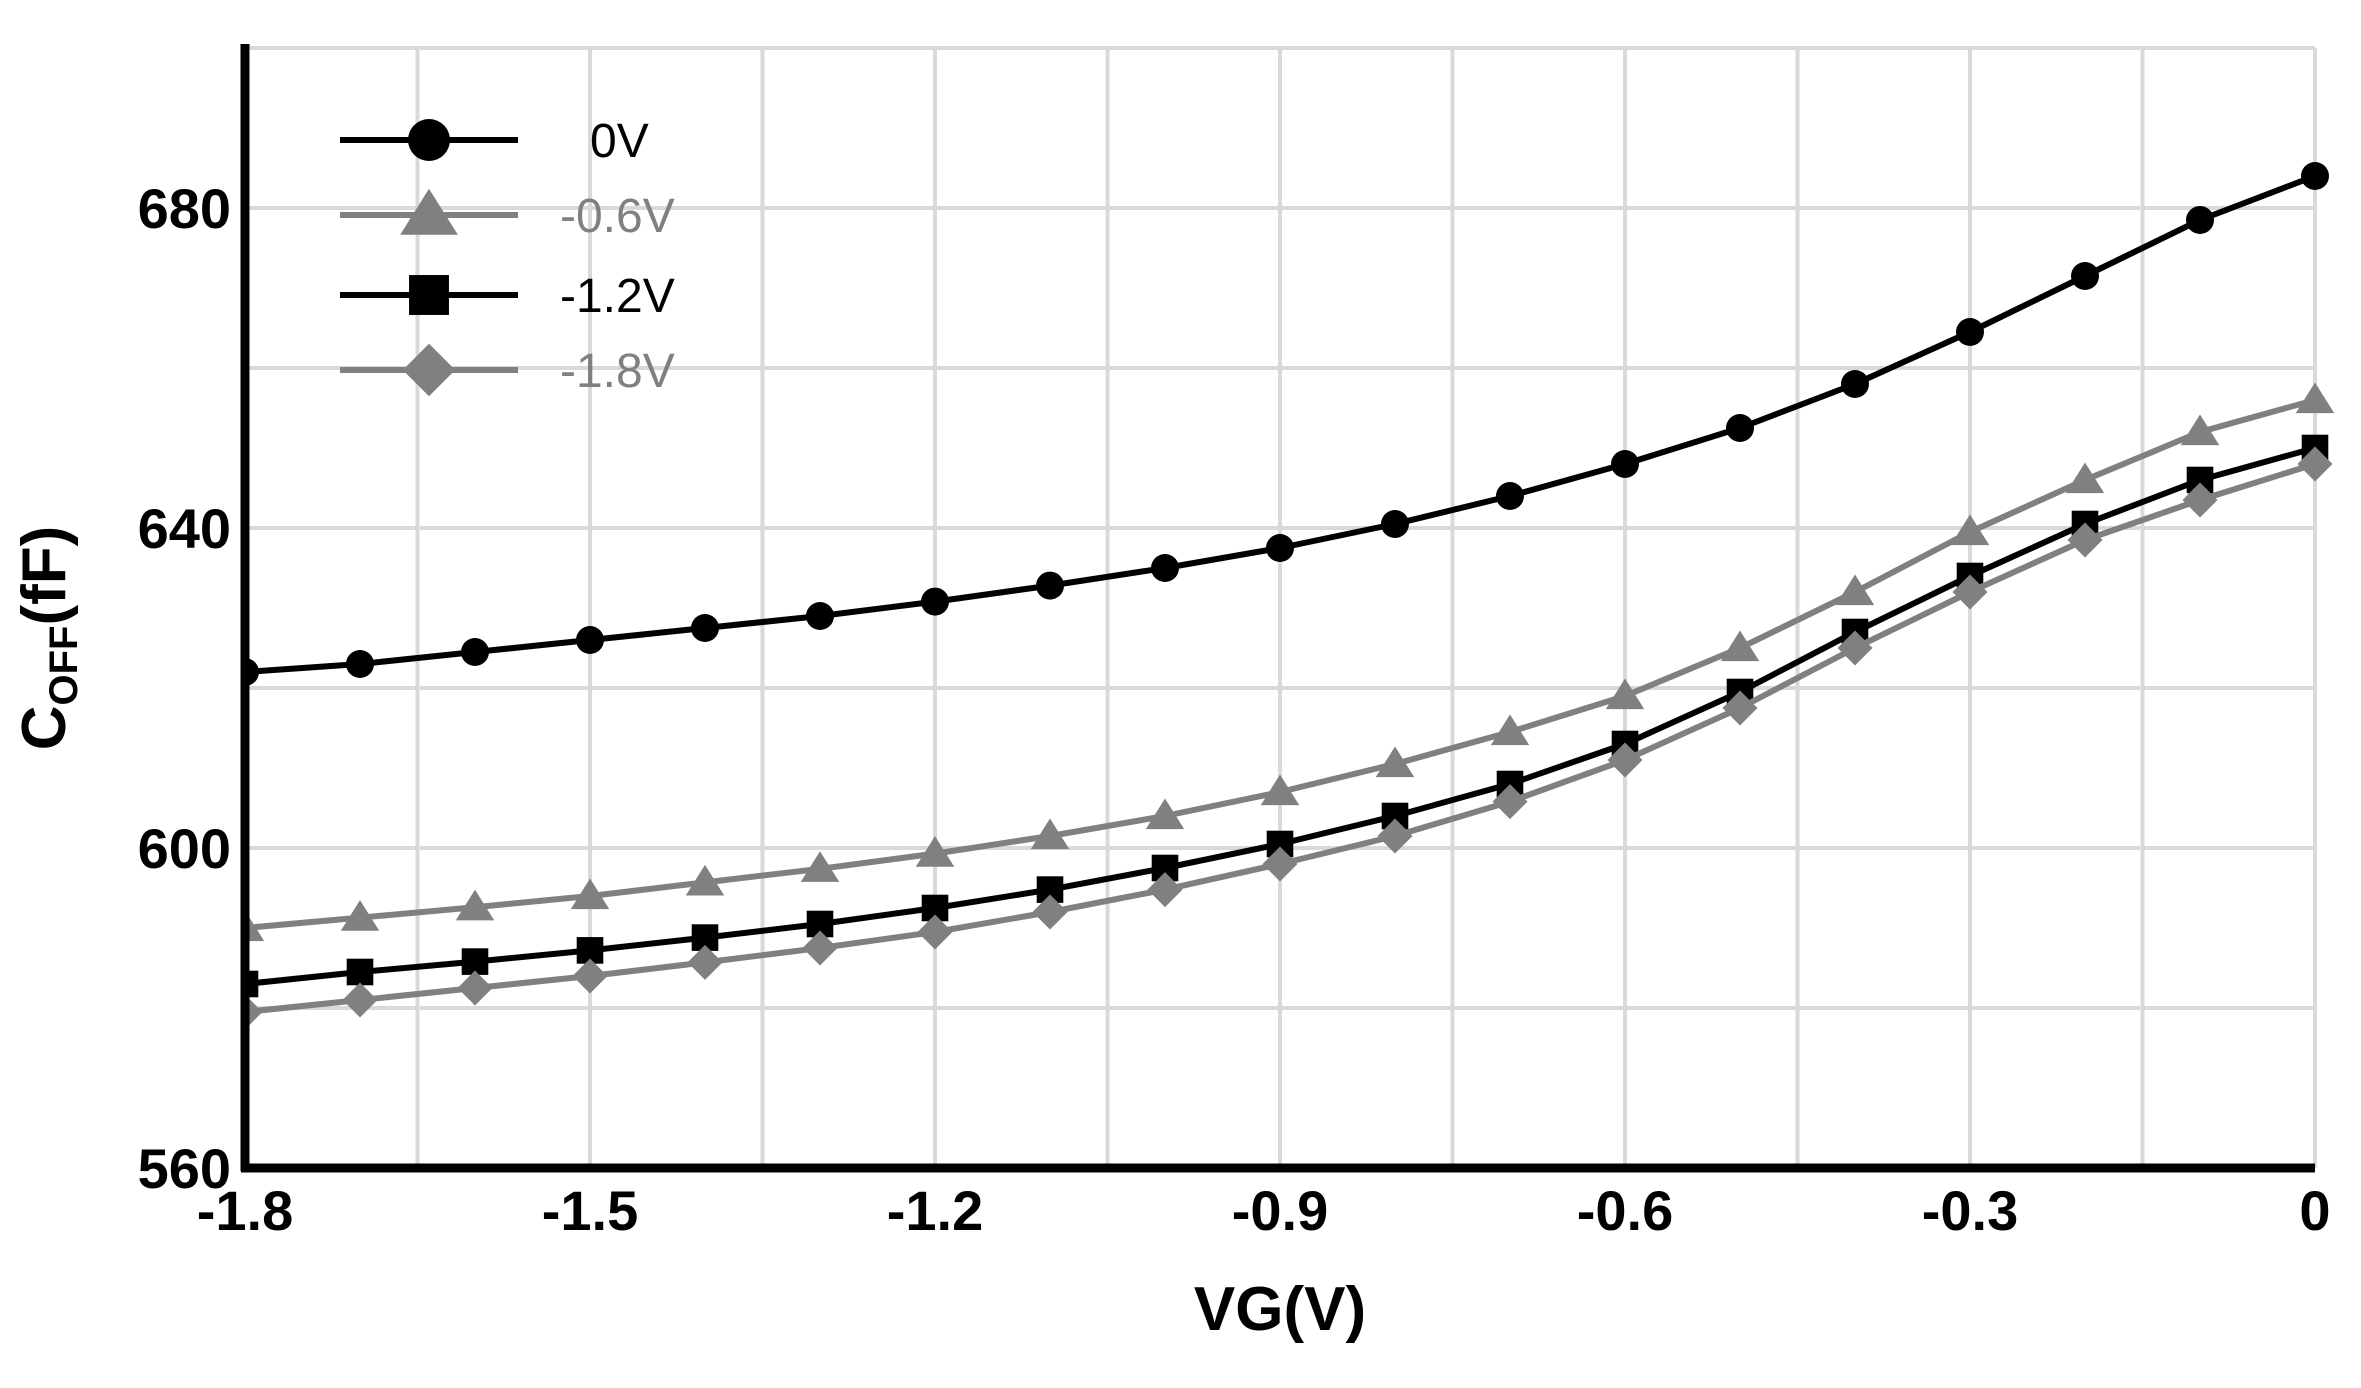 This screenshot has height=1388, width=2361. What do you see at coordinates (44, 576) in the screenshot?
I see `y-axis-title-unit: (fF)` at bounding box center [44, 576].